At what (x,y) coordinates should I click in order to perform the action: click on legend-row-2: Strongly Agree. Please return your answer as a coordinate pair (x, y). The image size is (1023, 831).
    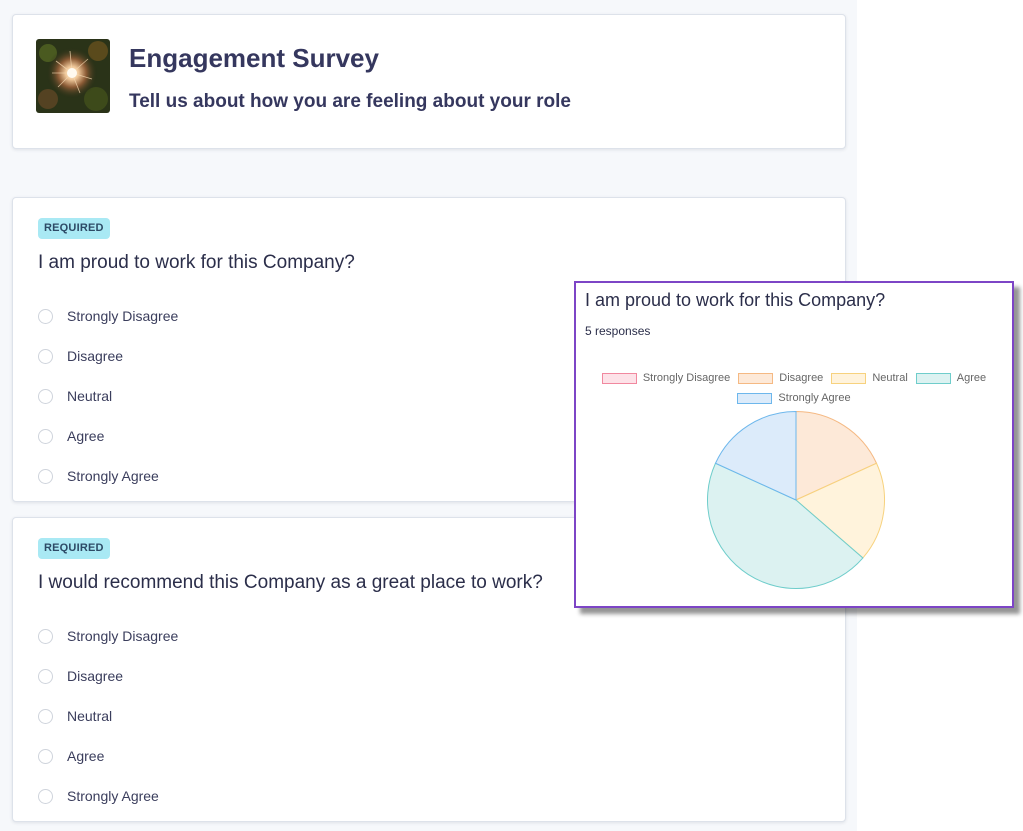
    Looking at the image, I should click on (794, 398).